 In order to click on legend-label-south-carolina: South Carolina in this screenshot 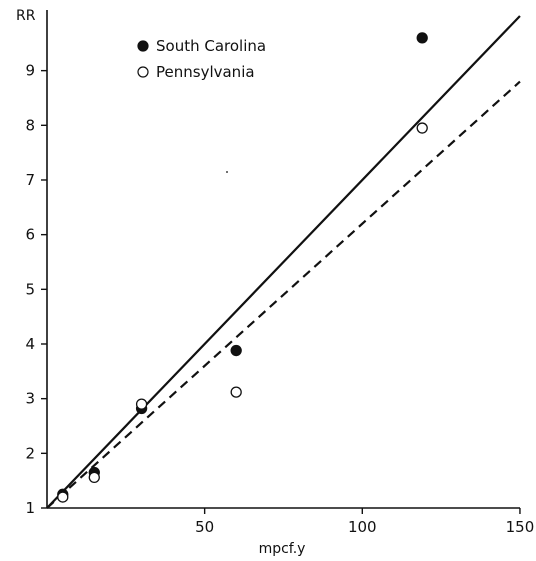, I will do `click(211, 46)`.